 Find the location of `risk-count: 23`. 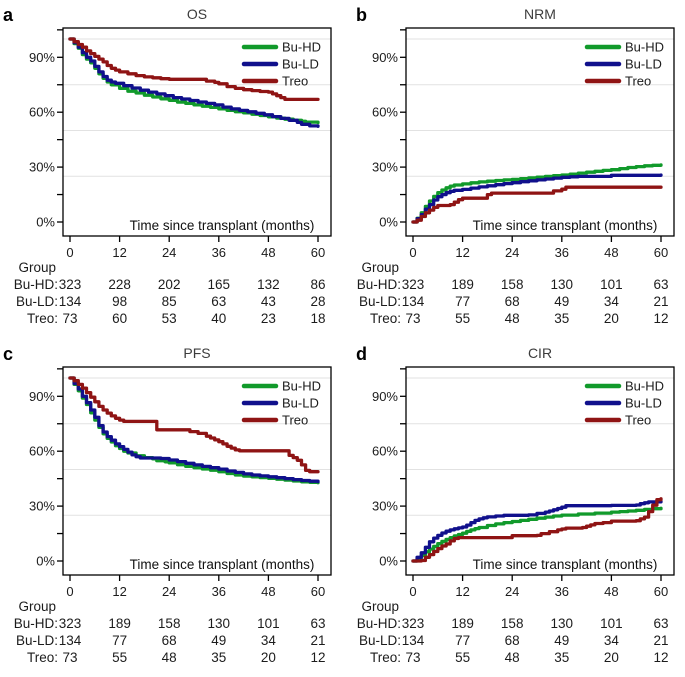

risk-count: 23 is located at coordinates (268, 318).